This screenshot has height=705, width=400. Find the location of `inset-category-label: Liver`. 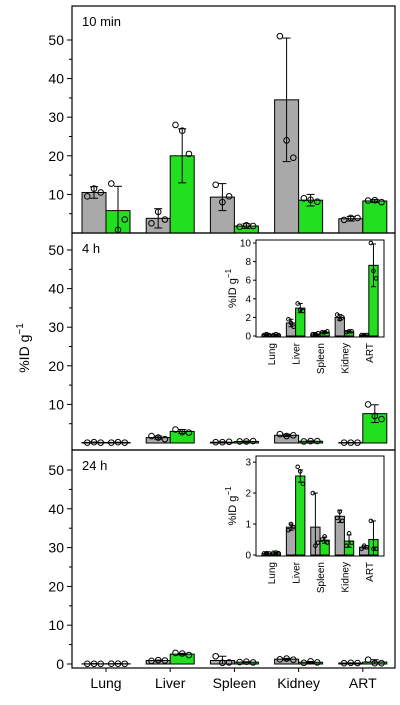

inset-category-label: Liver is located at coordinates (297, 353).